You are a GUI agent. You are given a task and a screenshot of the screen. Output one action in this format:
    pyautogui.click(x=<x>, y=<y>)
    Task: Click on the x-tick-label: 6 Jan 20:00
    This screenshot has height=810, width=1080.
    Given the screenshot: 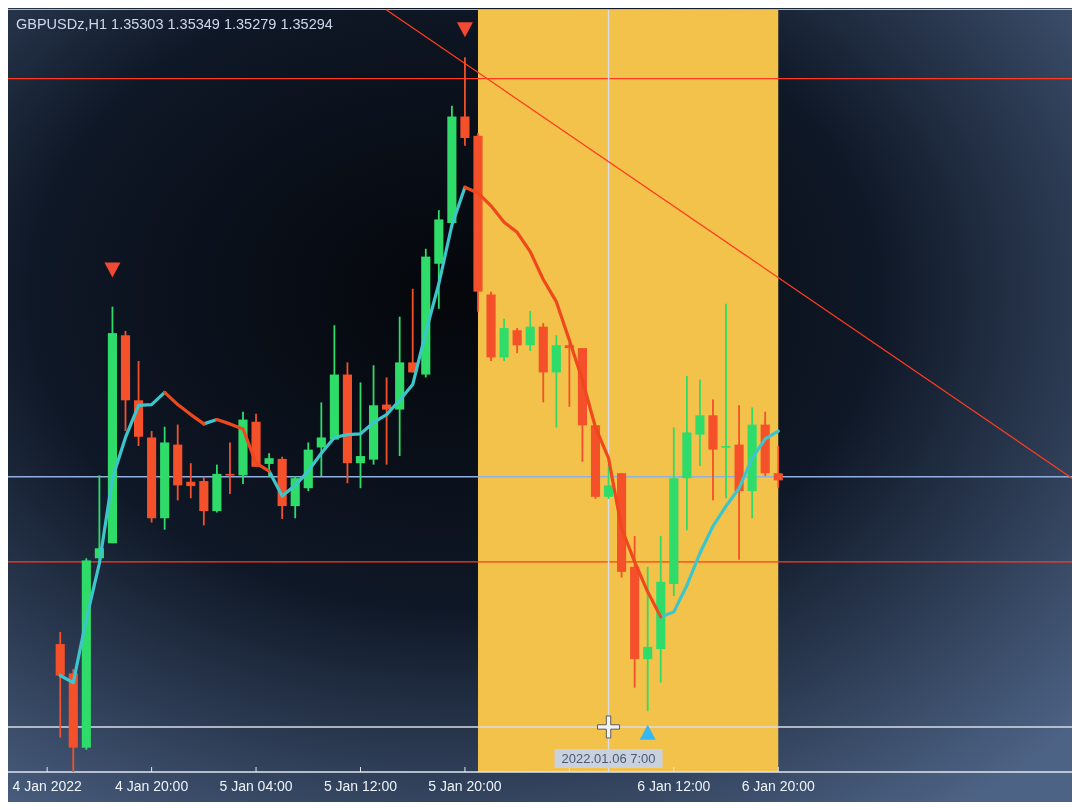 What is the action you would take?
    pyautogui.click(x=778, y=786)
    